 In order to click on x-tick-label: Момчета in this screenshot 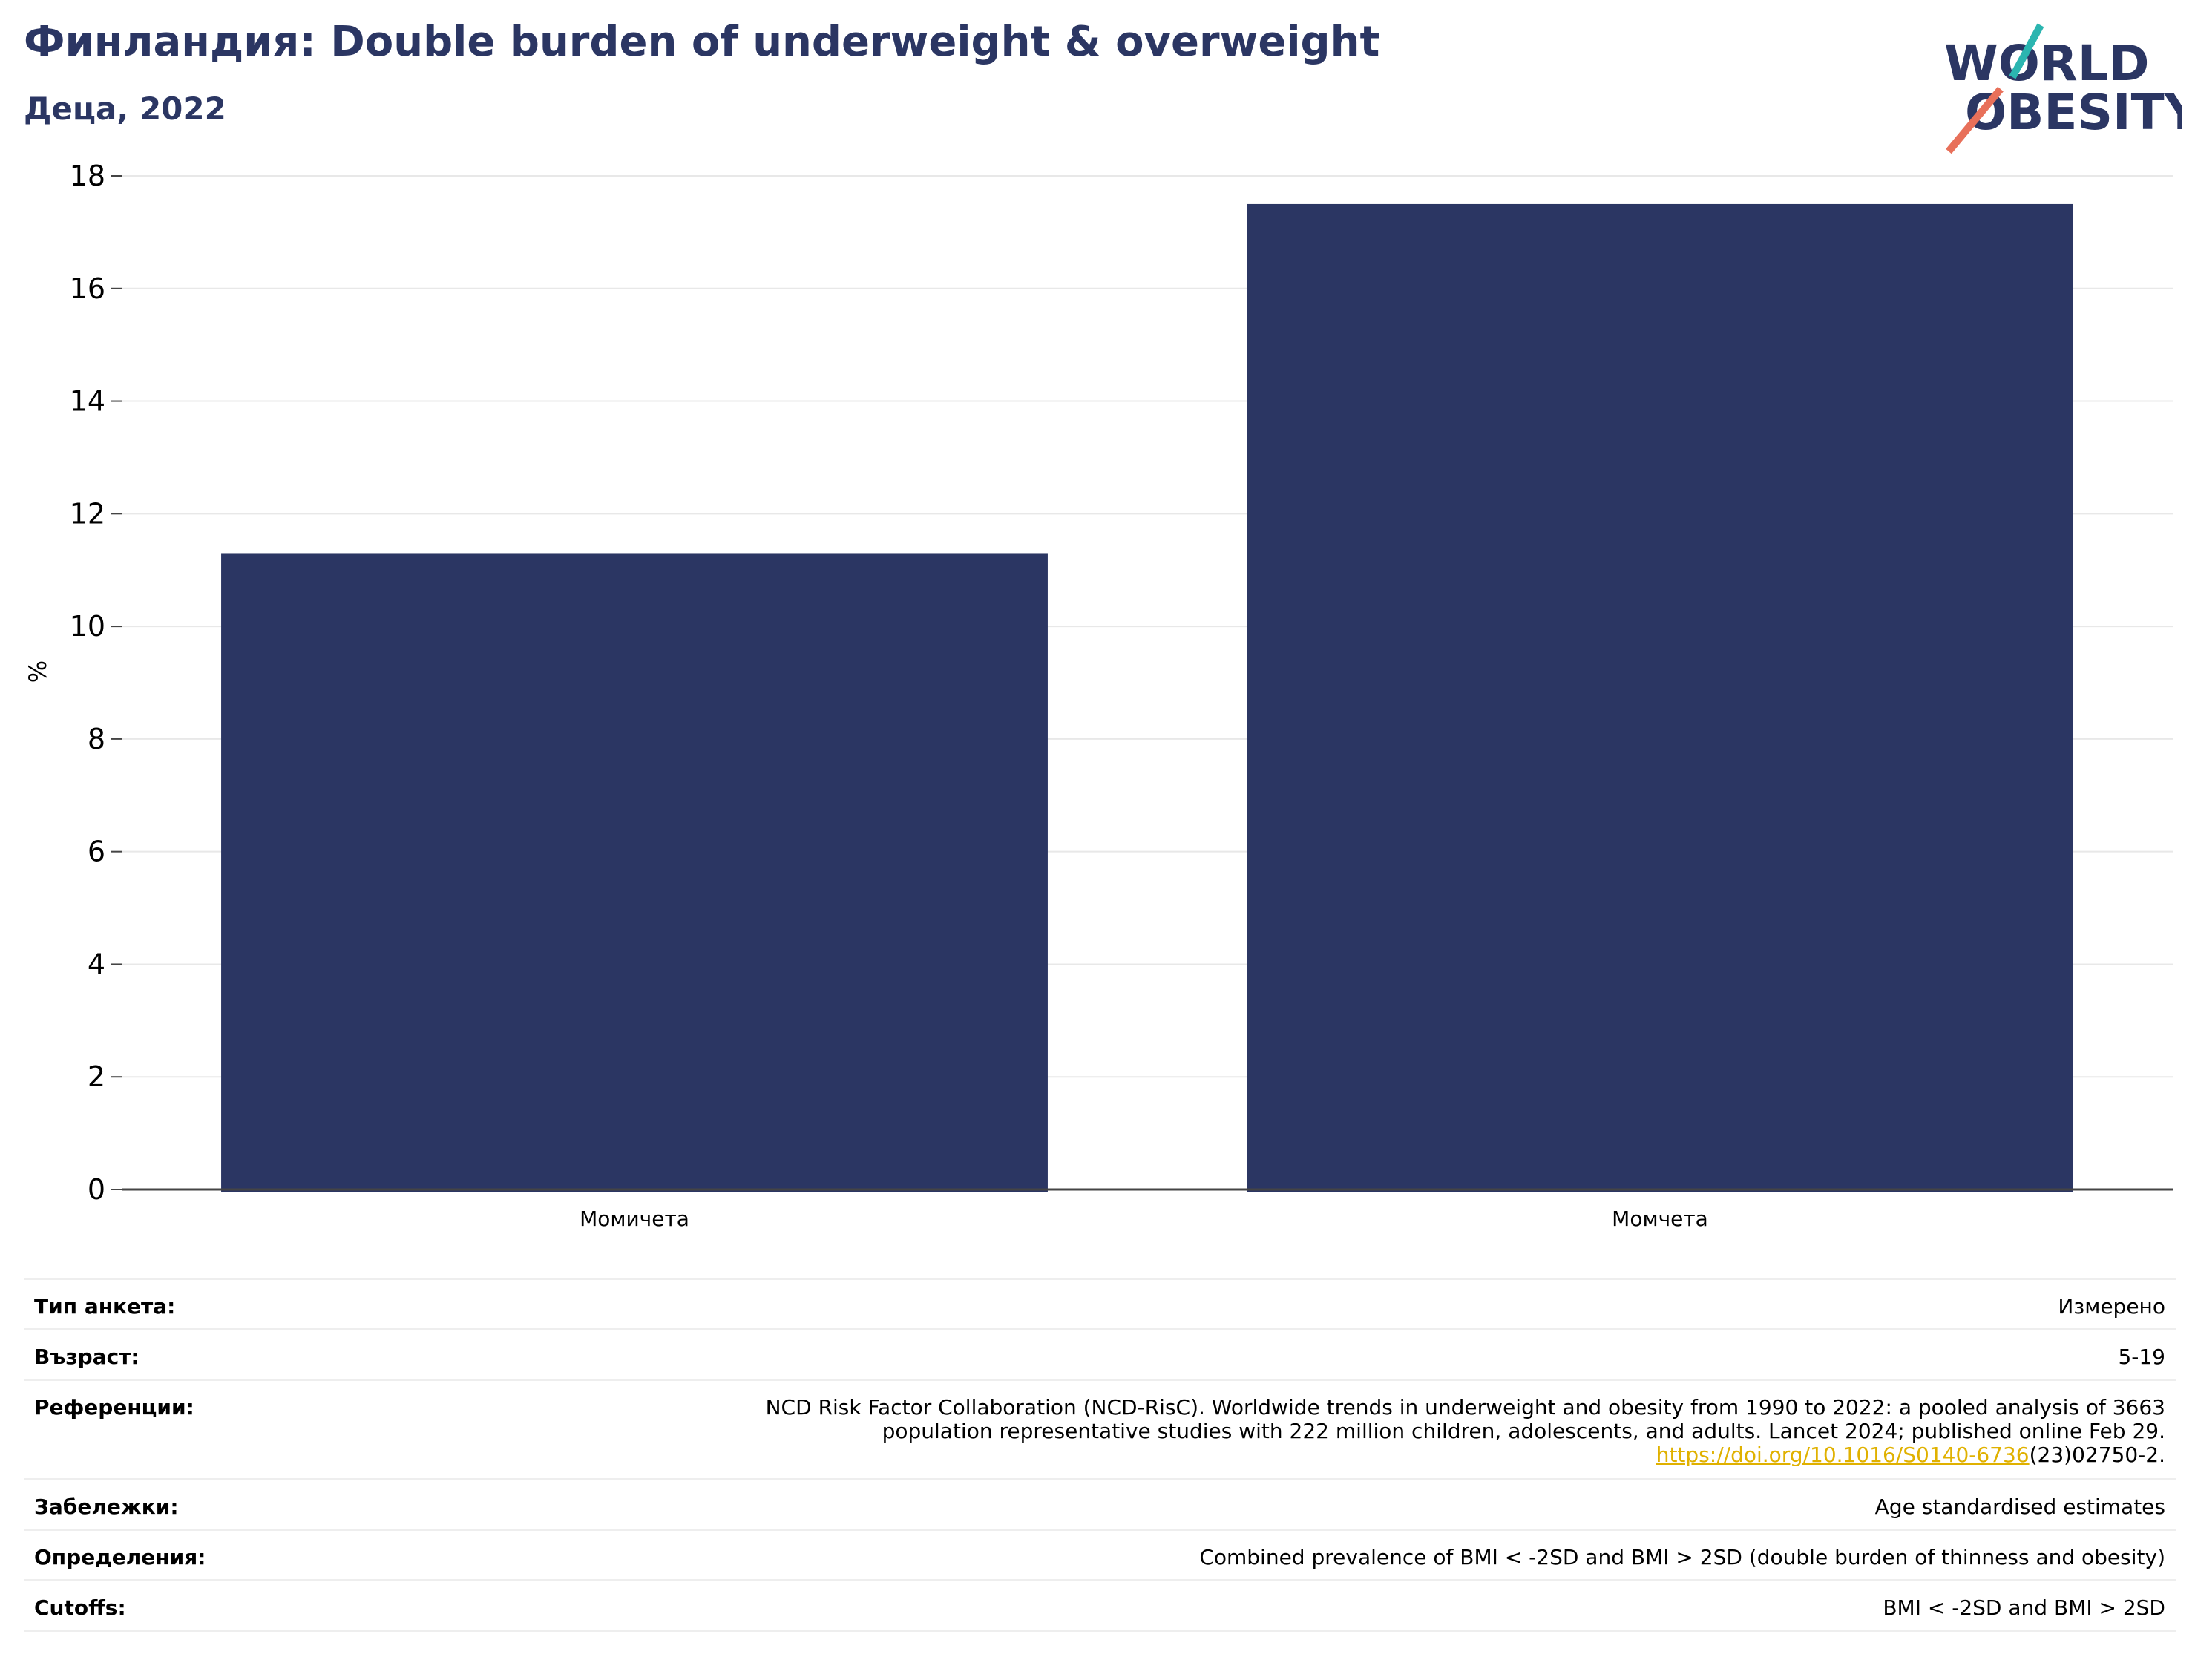, I will do `click(1660, 1219)`.